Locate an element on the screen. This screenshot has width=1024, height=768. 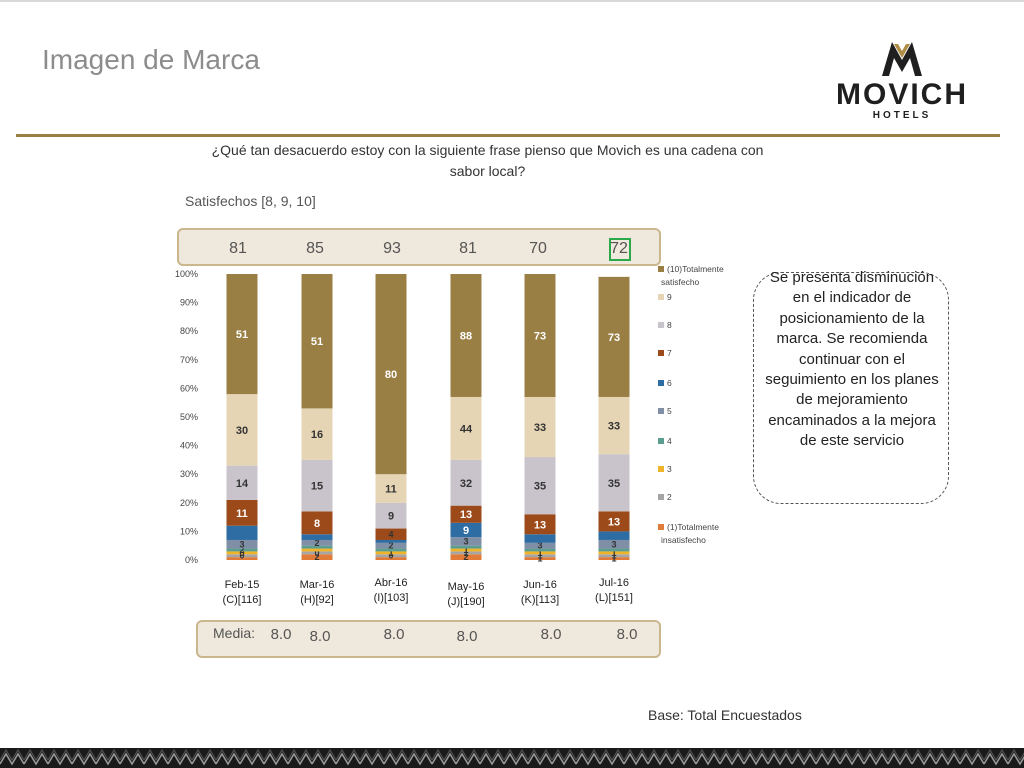
data-label: 88 is located at coordinates (466, 336).